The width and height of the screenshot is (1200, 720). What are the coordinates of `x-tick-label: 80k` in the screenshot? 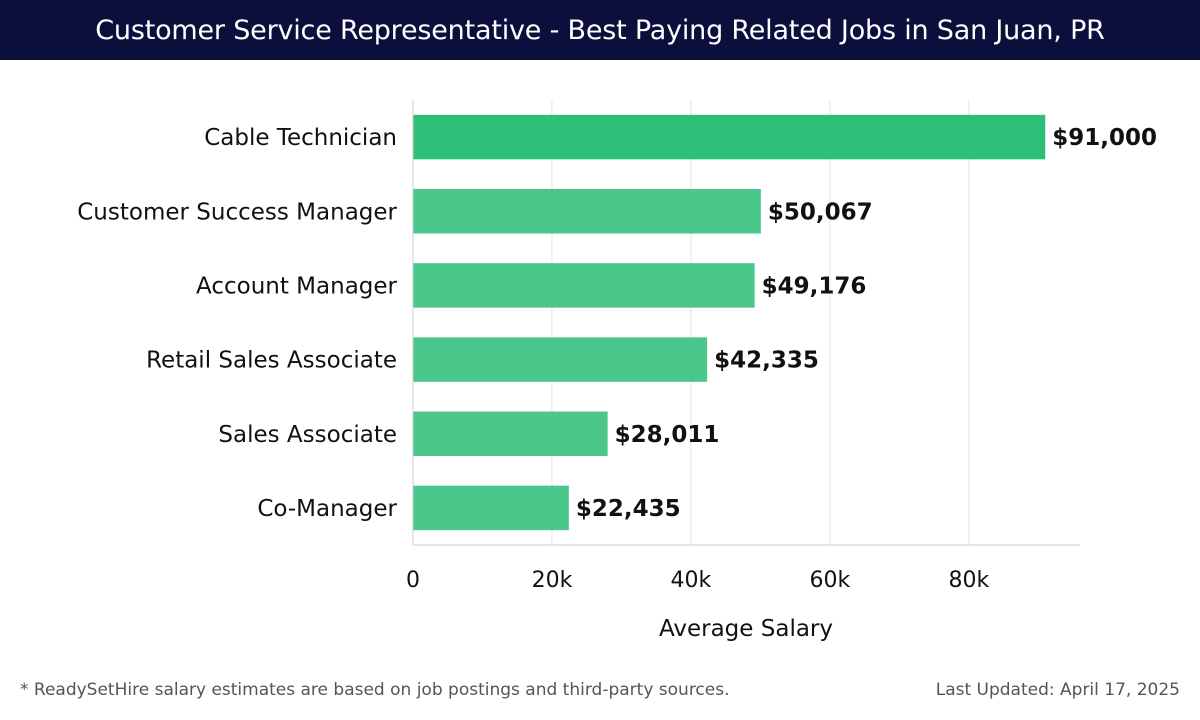 It's located at (968, 580).